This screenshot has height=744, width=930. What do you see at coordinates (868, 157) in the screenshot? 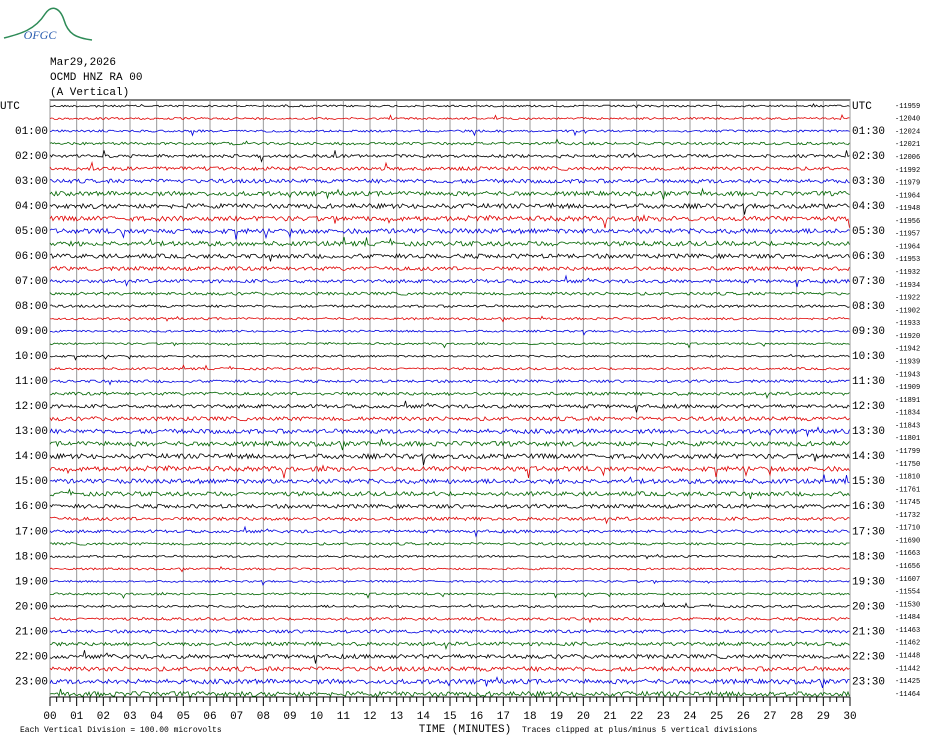
I see `right-time-label: 02:30` at bounding box center [868, 157].